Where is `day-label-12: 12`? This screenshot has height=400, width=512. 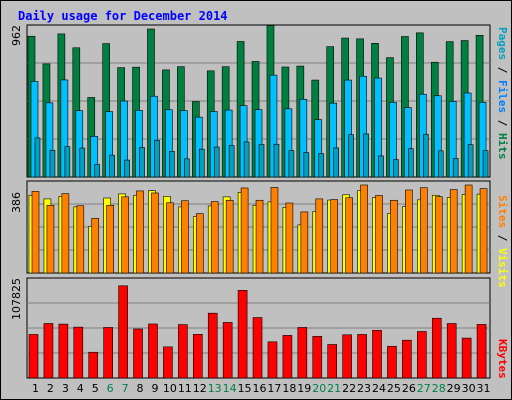 day-label-12: 12 is located at coordinates (200, 388).